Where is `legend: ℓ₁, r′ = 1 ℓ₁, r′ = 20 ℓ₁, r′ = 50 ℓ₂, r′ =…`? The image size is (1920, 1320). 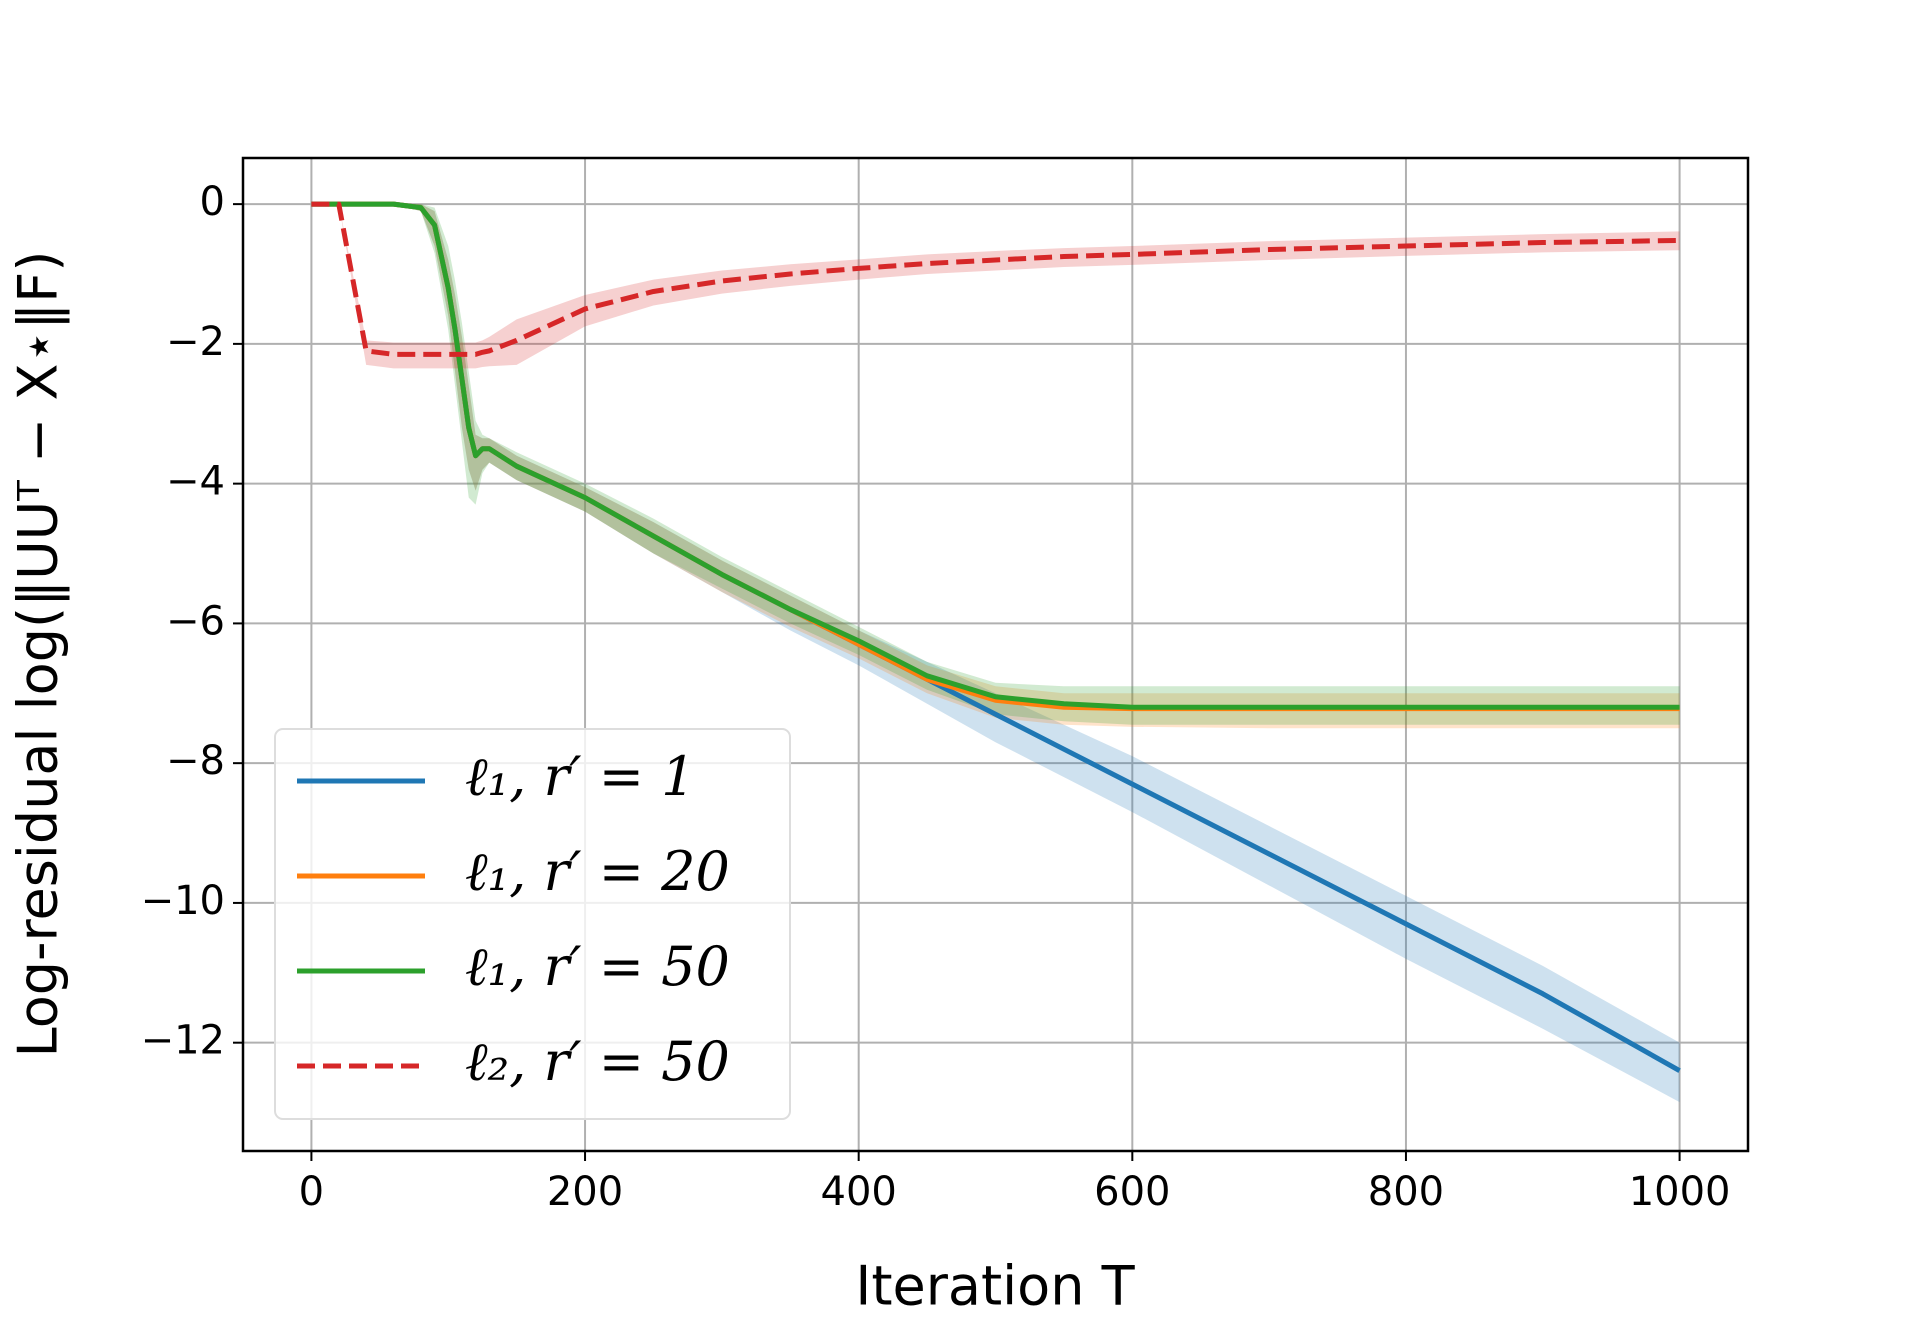 legend: ℓ₁, r′ = 1 ℓ₁, r′ = 20 ℓ₁, r′ = 50 ℓ₂, r′ =… is located at coordinates (532, 924).